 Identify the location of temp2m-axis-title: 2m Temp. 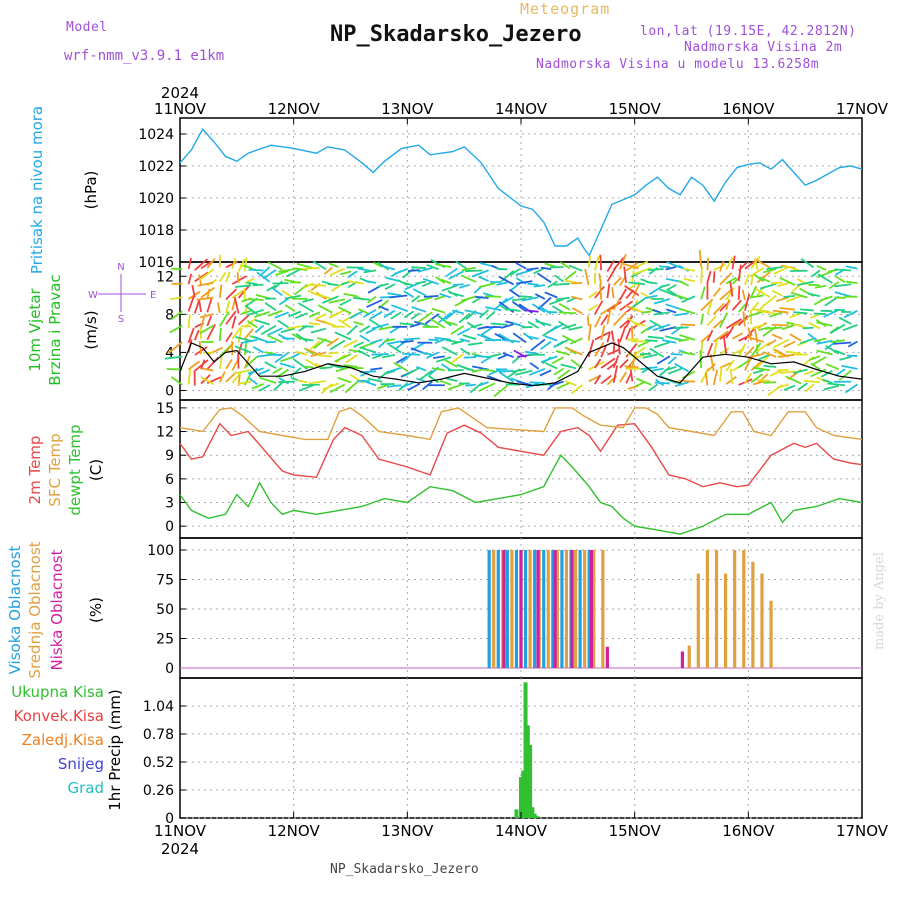
(35, 470).